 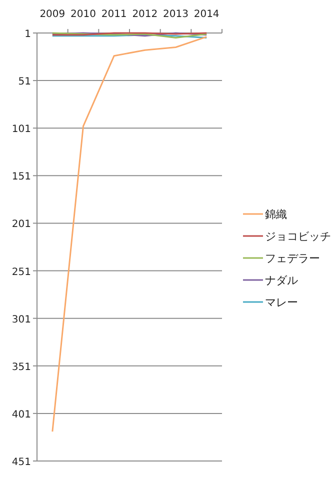 What do you see at coordinates (83, 14) in the screenshot?
I see `x-tick-label: 2010` at bounding box center [83, 14].